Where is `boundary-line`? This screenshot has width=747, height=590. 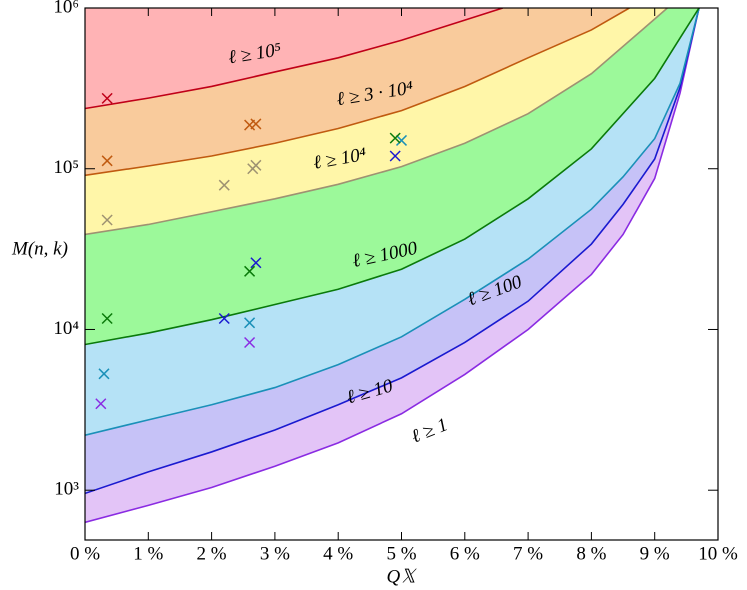
boundary-line is located at coordinates (294, 59).